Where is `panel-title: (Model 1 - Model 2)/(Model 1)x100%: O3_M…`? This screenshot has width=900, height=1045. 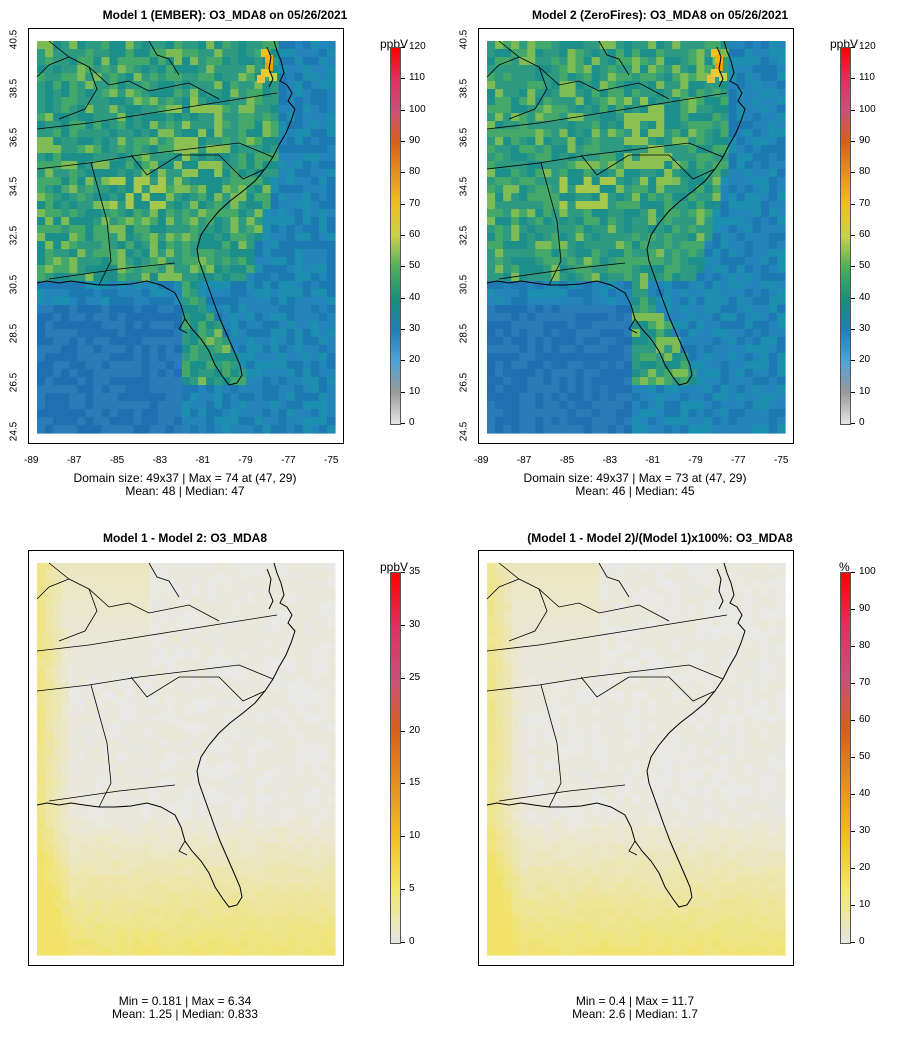 panel-title: (Model 1 - Model 2)/(Model 1)x100%: O3_M… is located at coordinates (660, 538).